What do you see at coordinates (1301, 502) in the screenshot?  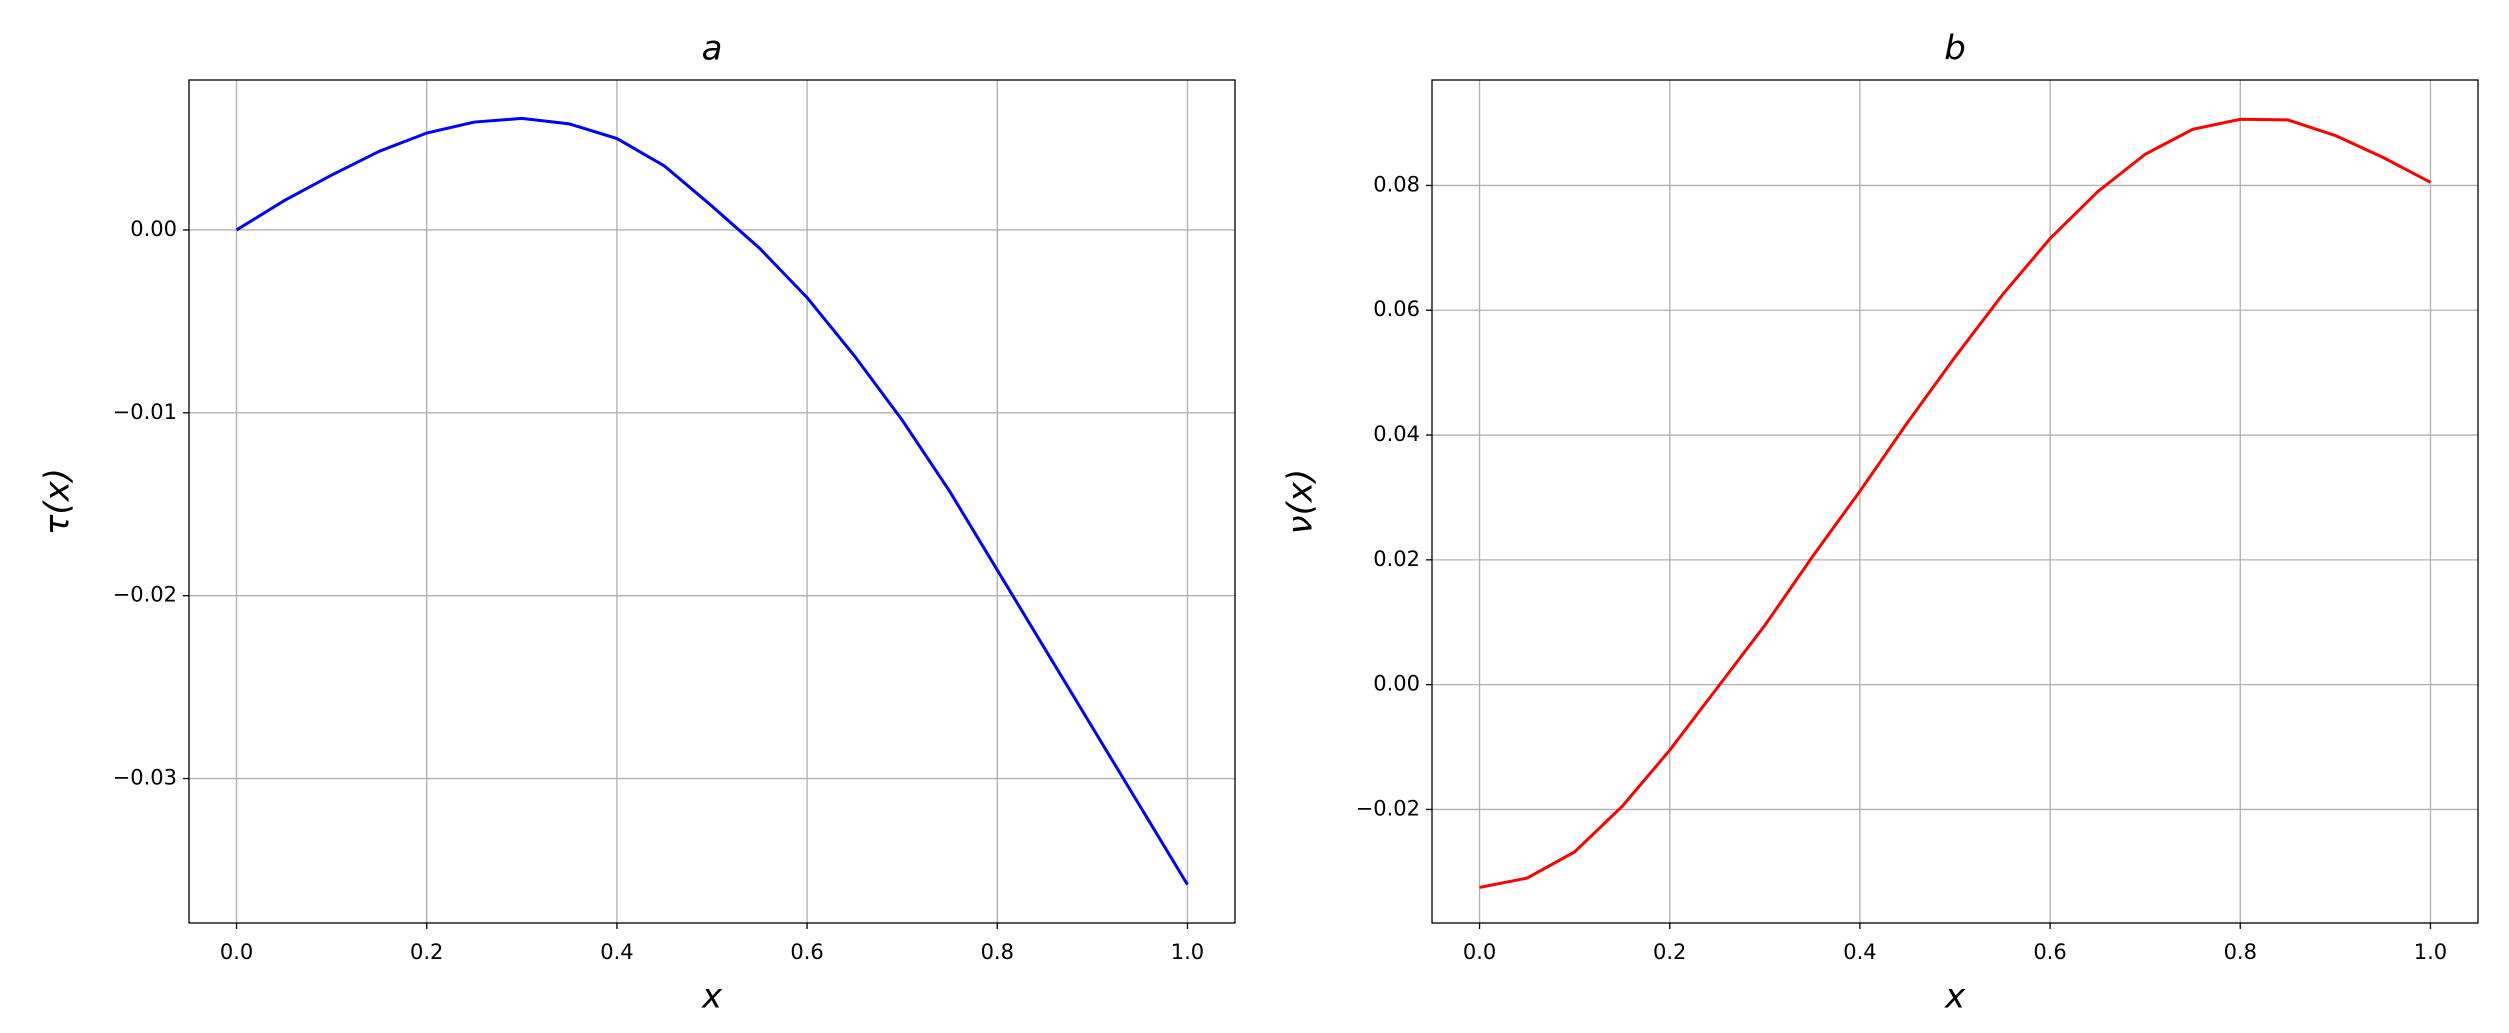 I see `y-axis-label: ν(x)` at bounding box center [1301, 502].